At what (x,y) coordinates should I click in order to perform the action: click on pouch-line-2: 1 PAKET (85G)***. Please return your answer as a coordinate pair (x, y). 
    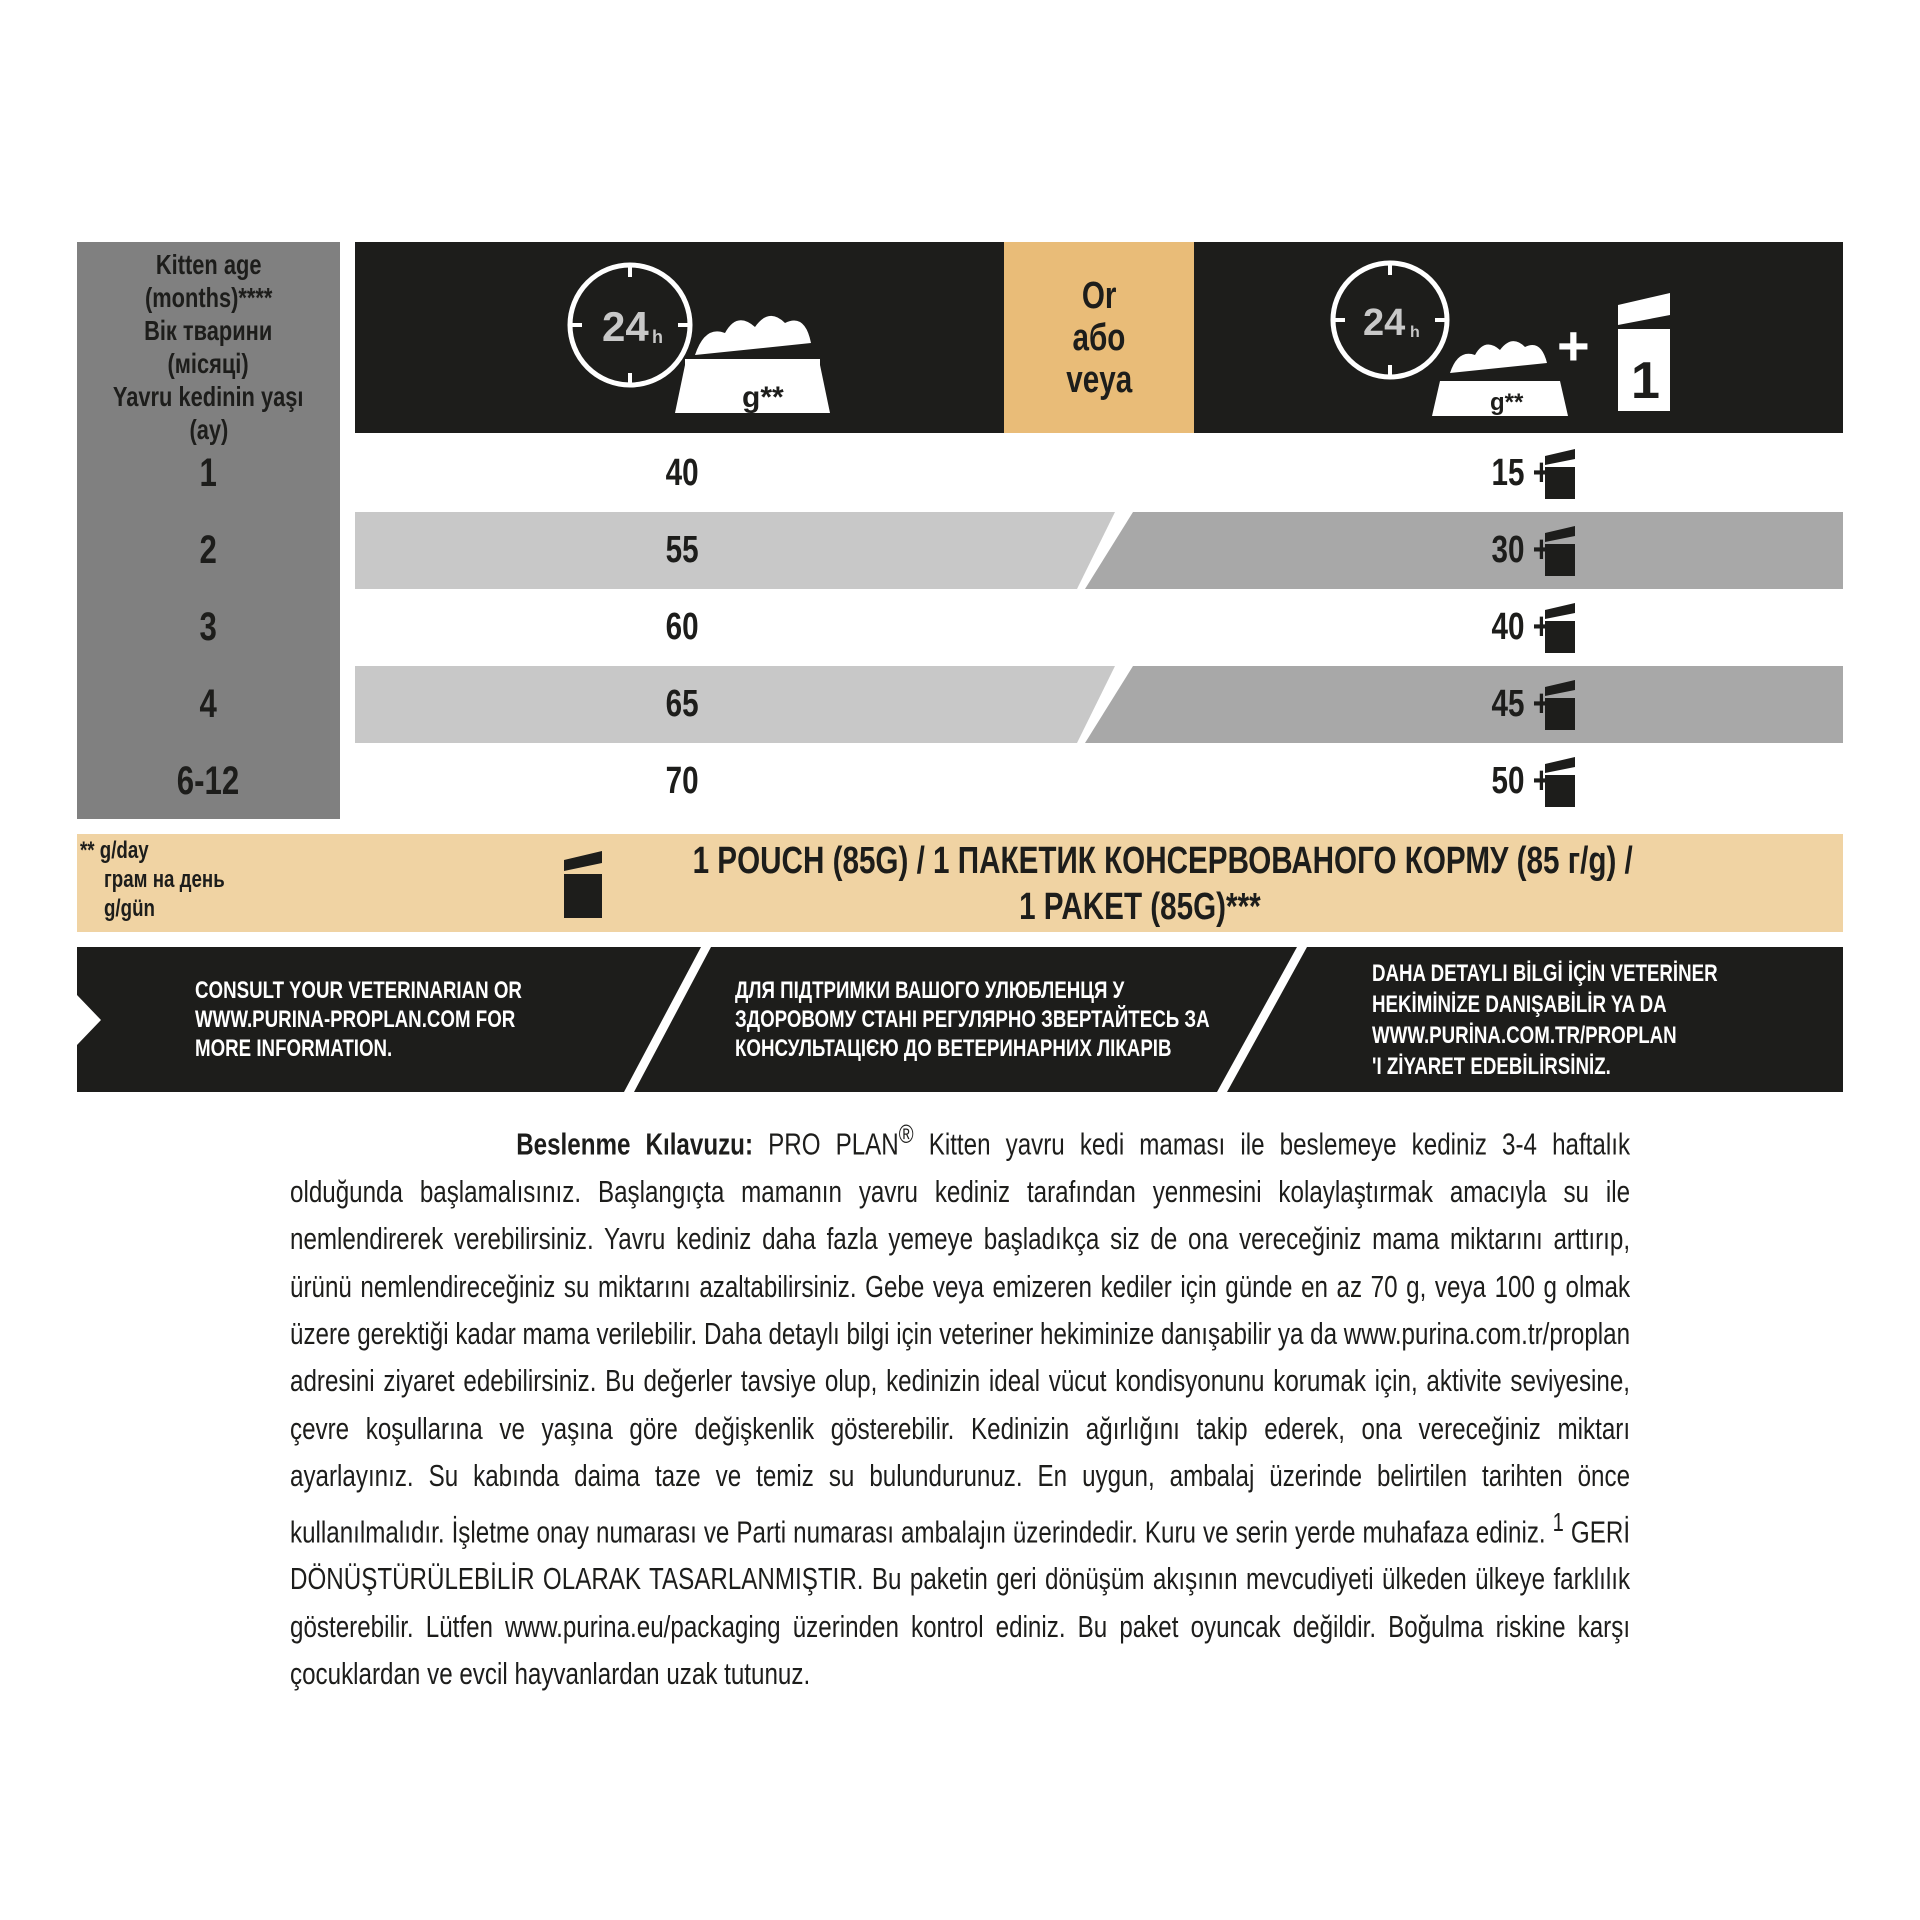
    Looking at the image, I should click on (1140, 907).